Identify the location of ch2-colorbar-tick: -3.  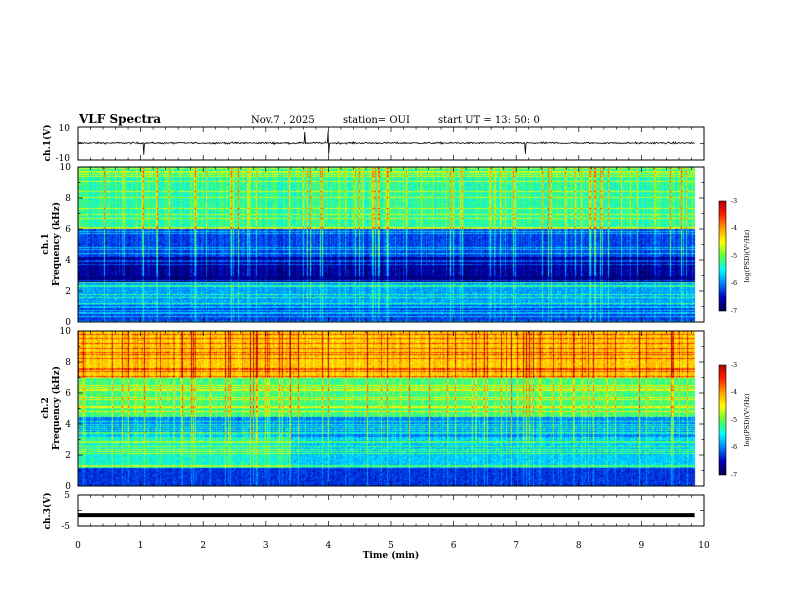
(734, 365).